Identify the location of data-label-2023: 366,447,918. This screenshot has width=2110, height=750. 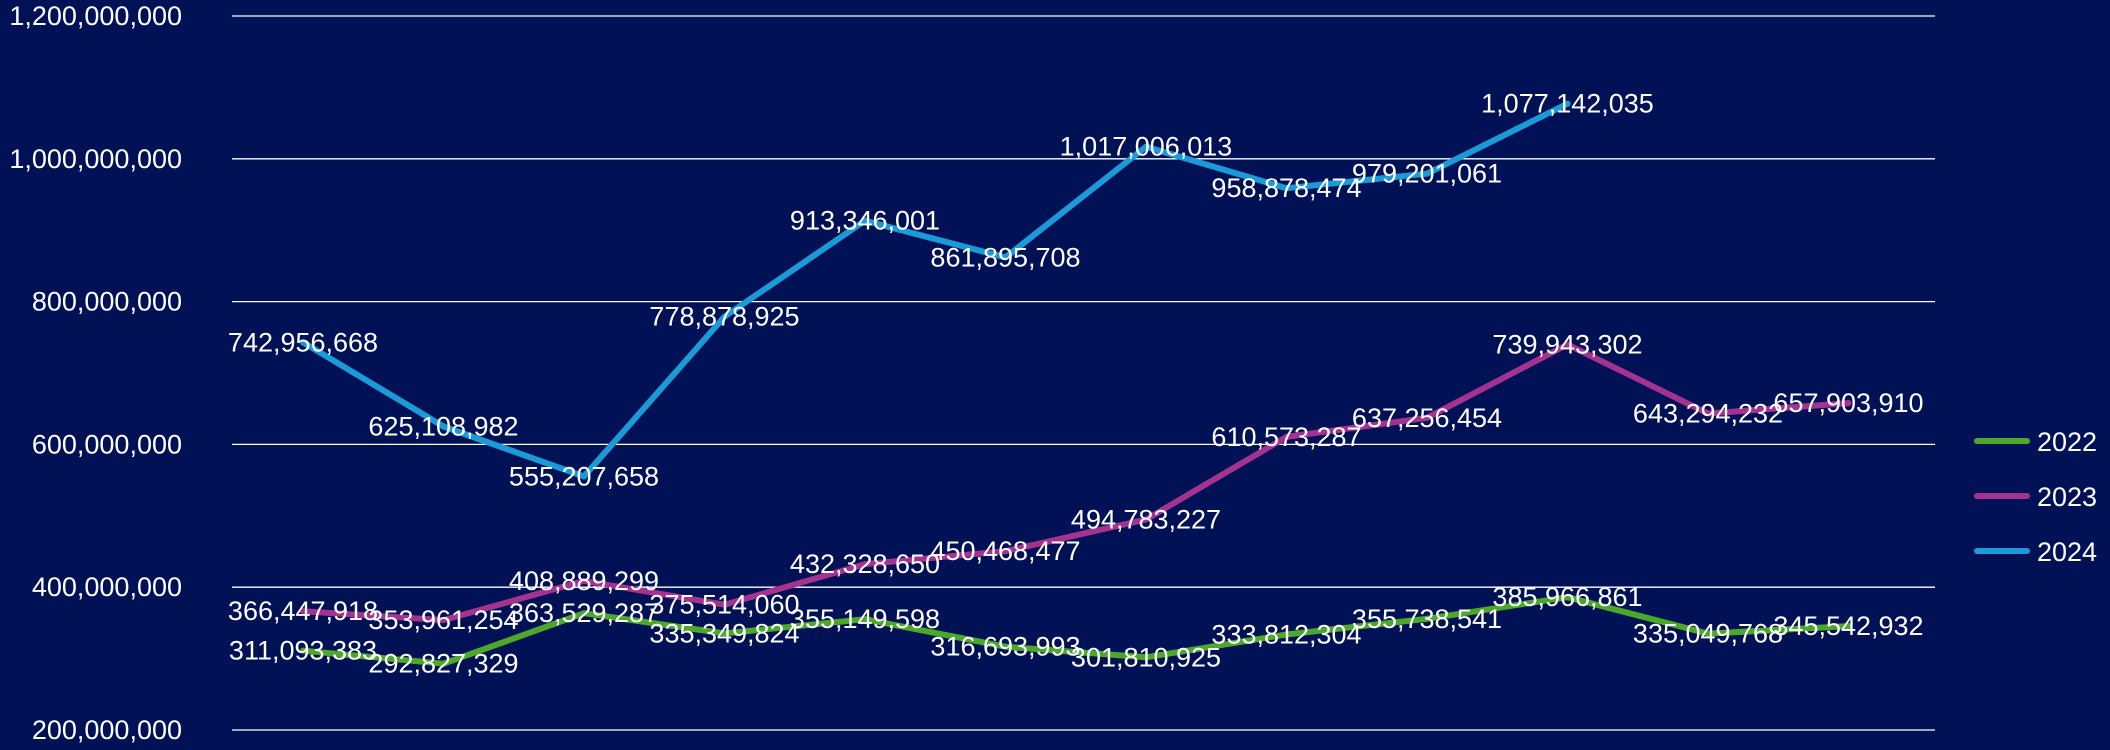
(303, 611).